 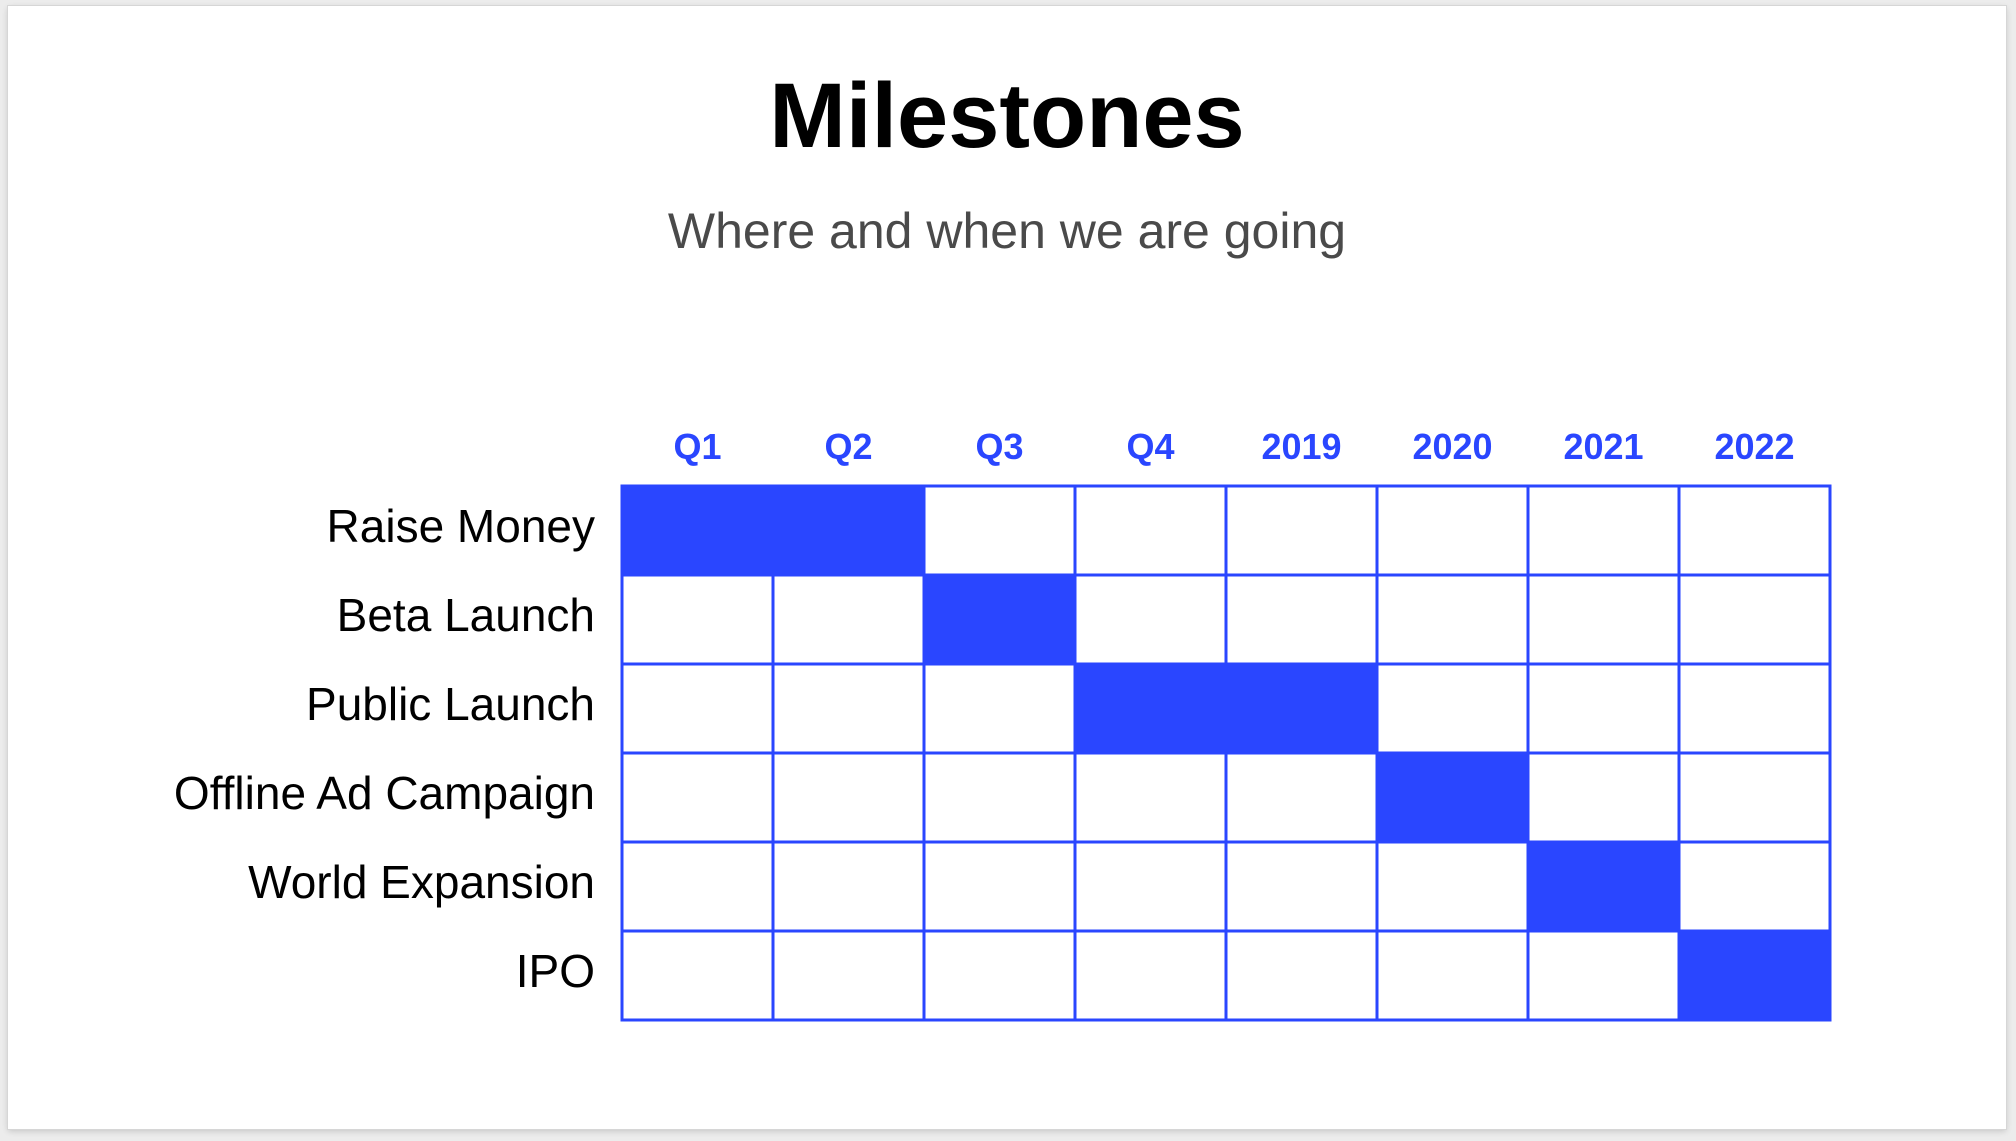 What do you see at coordinates (848, 446) in the screenshot?
I see `column-header: Q2` at bounding box center [848, 446].